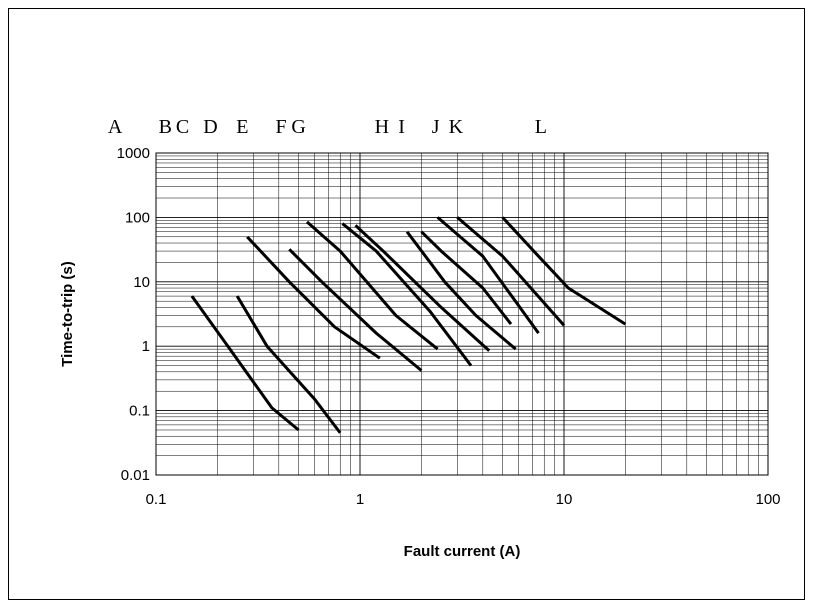 The height and width of the screenshot is (605, 813). I want to click on y-tick-label: 10, so click(141, 282).